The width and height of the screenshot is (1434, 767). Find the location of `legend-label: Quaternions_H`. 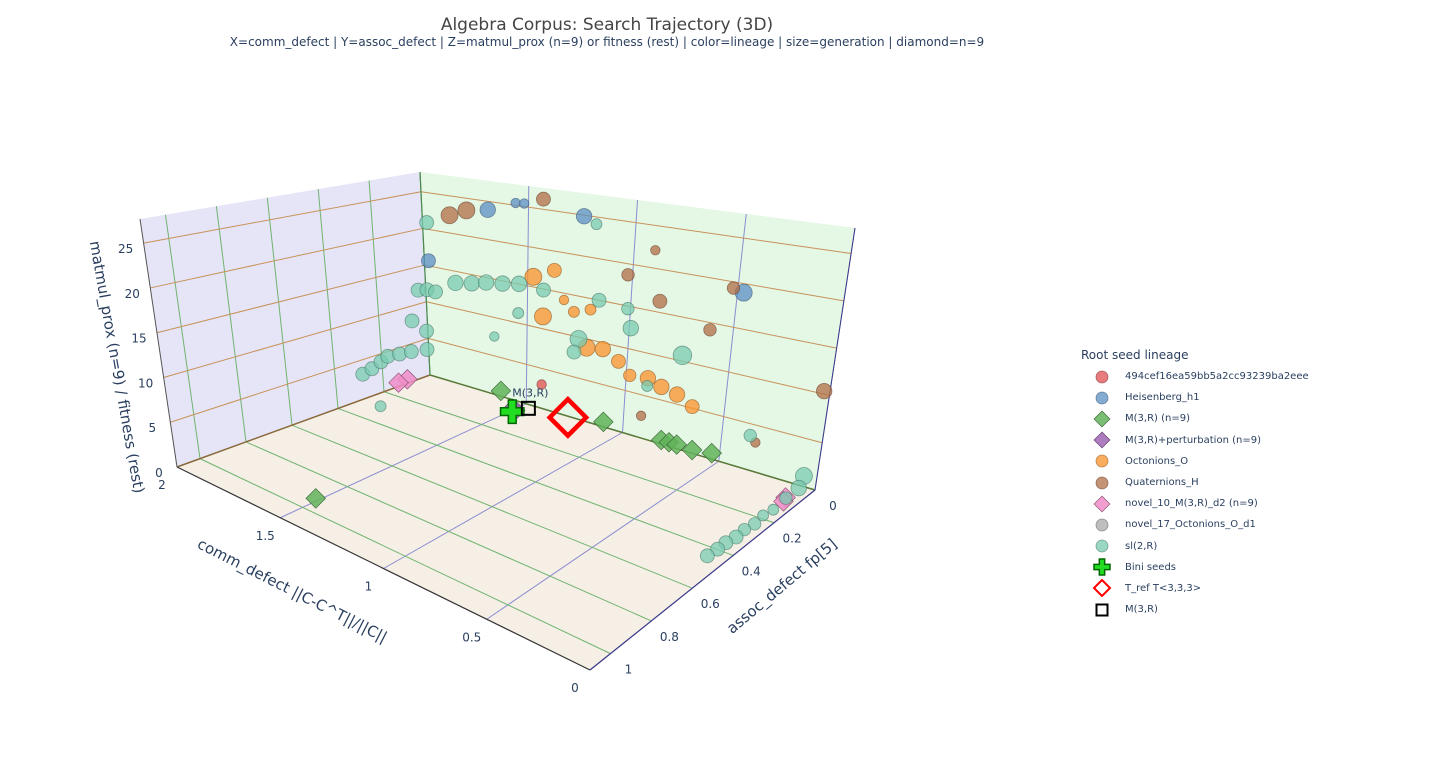

legend-label: Quaternions_H is located at coordinates (1162, 483).